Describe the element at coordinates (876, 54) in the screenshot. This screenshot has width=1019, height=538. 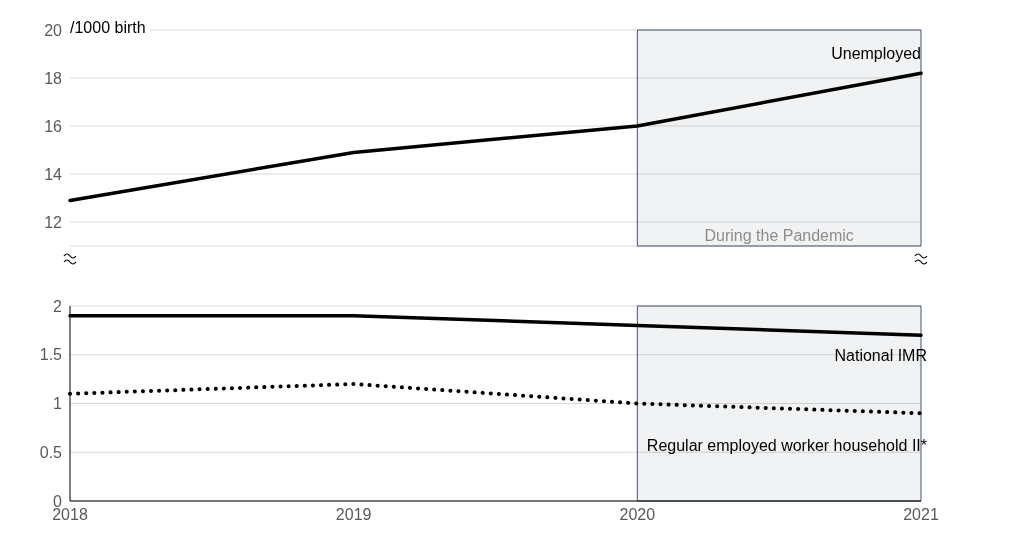
I see `series-label: Unemployed` at that location.